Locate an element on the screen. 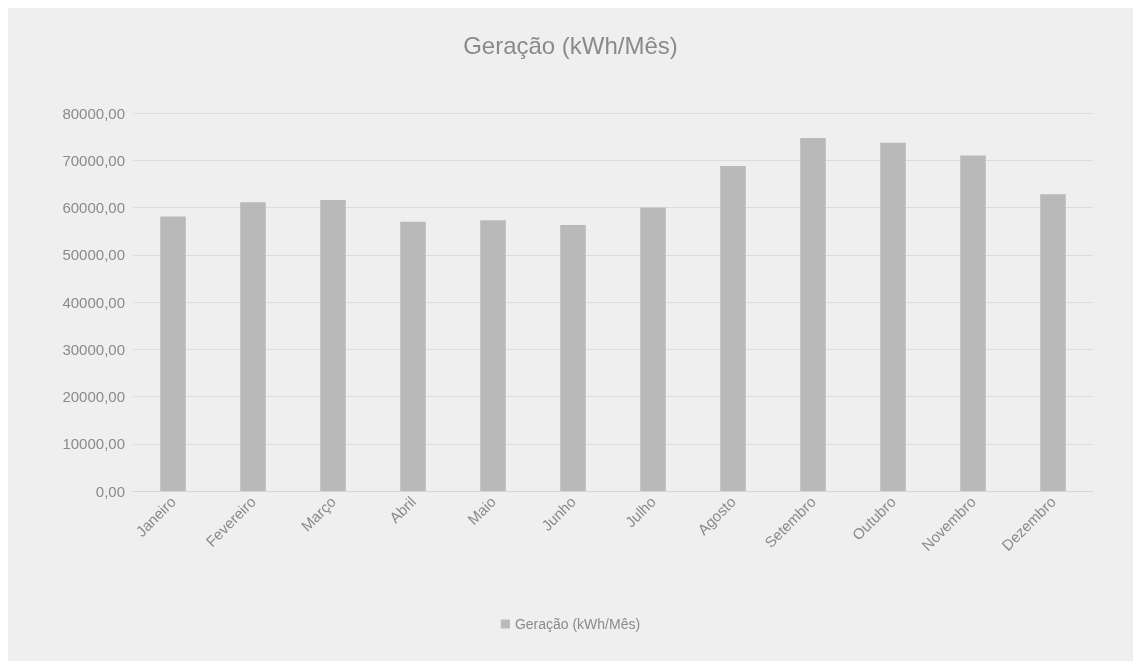 The image size is (1141, 669). y-tick-label: 30000,00 is located at coordinates (93, 349).